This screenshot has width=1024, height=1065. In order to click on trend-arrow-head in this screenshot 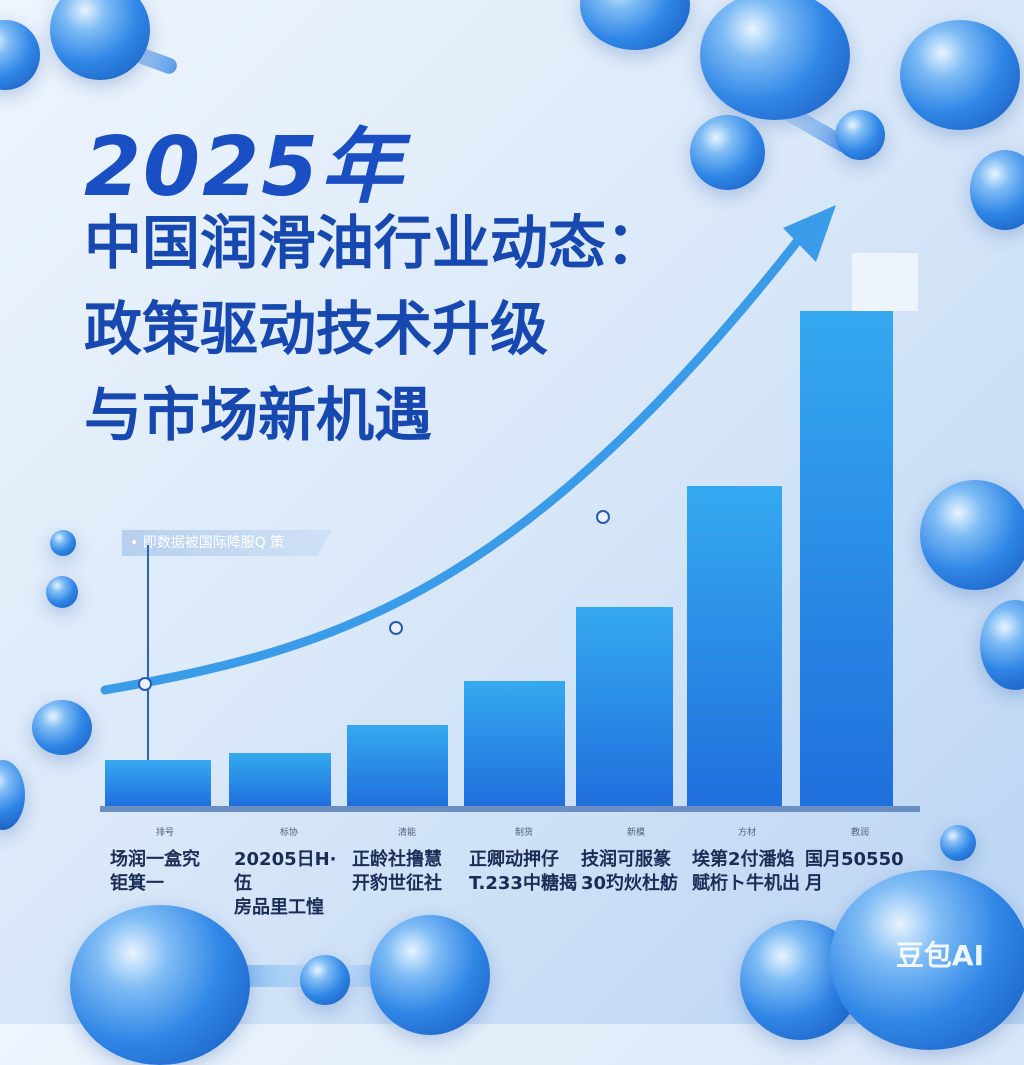, I will do `click(809, 233)`.